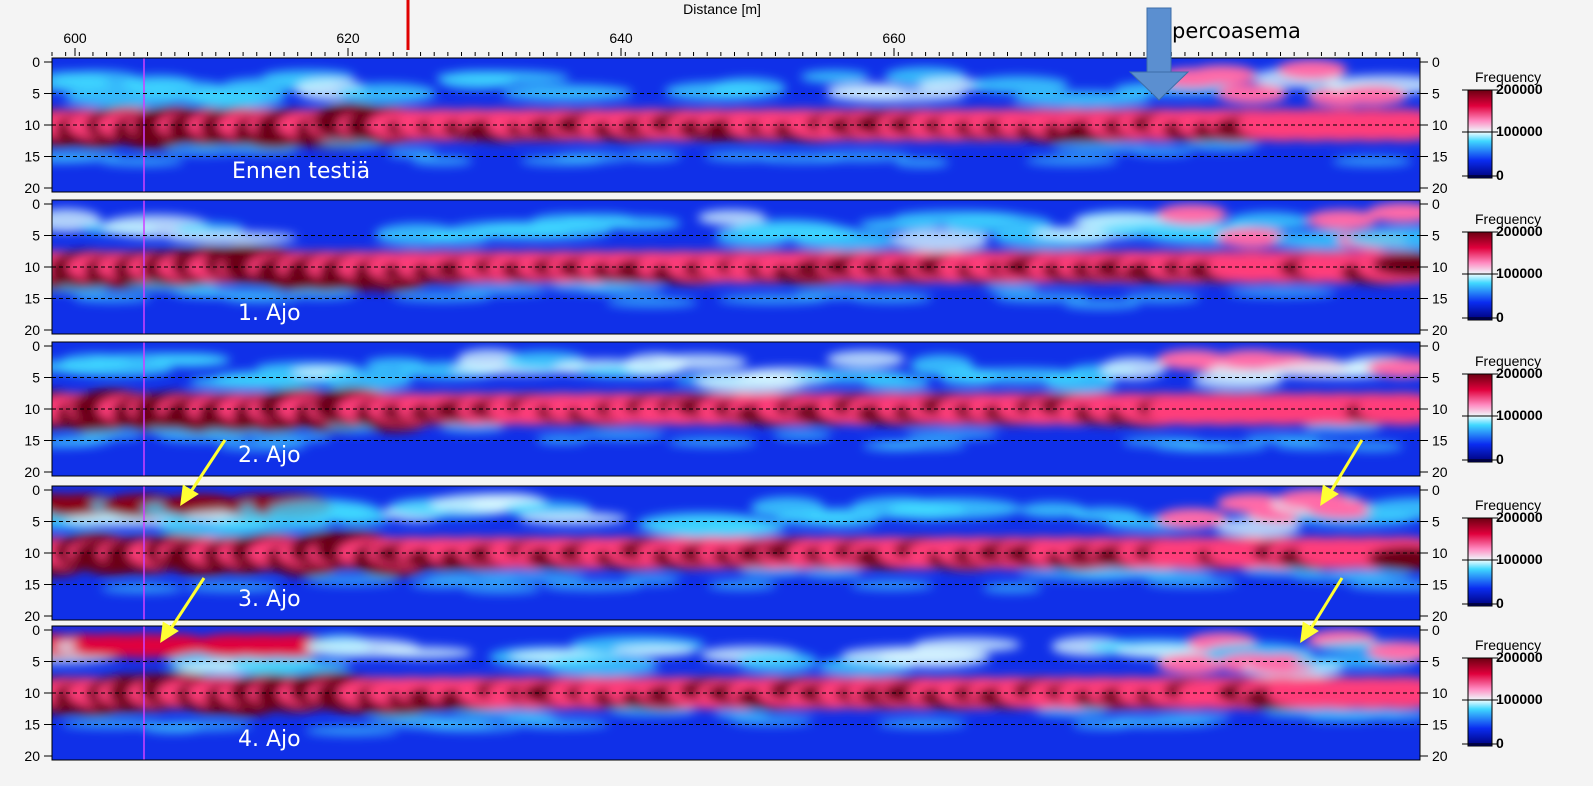 Image resolution: width=1593 pixels, height=791 pixels. What do you see at coordinates (621, 38) in the screenshot?
I see `x-tick-label: 640` at bounding box center [621, 38].